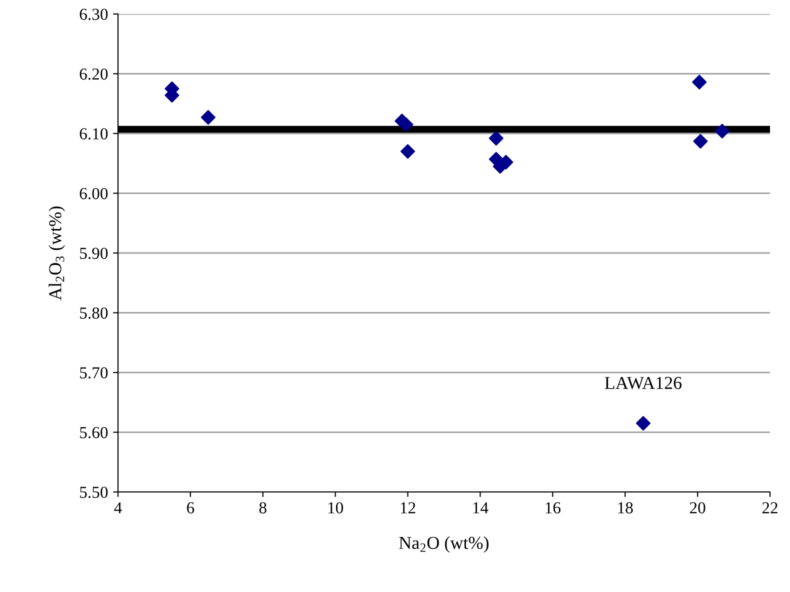  I want to click on x-axis-title: Na$_{2}$O (wt%), so click(444, 544).